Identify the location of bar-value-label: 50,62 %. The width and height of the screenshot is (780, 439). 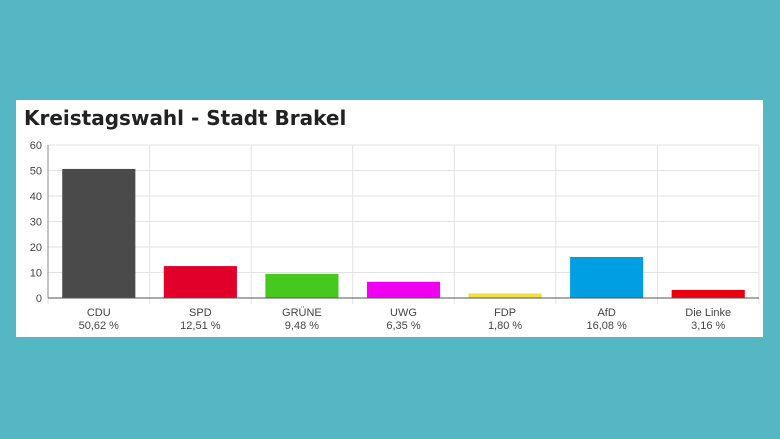
(99, 326).